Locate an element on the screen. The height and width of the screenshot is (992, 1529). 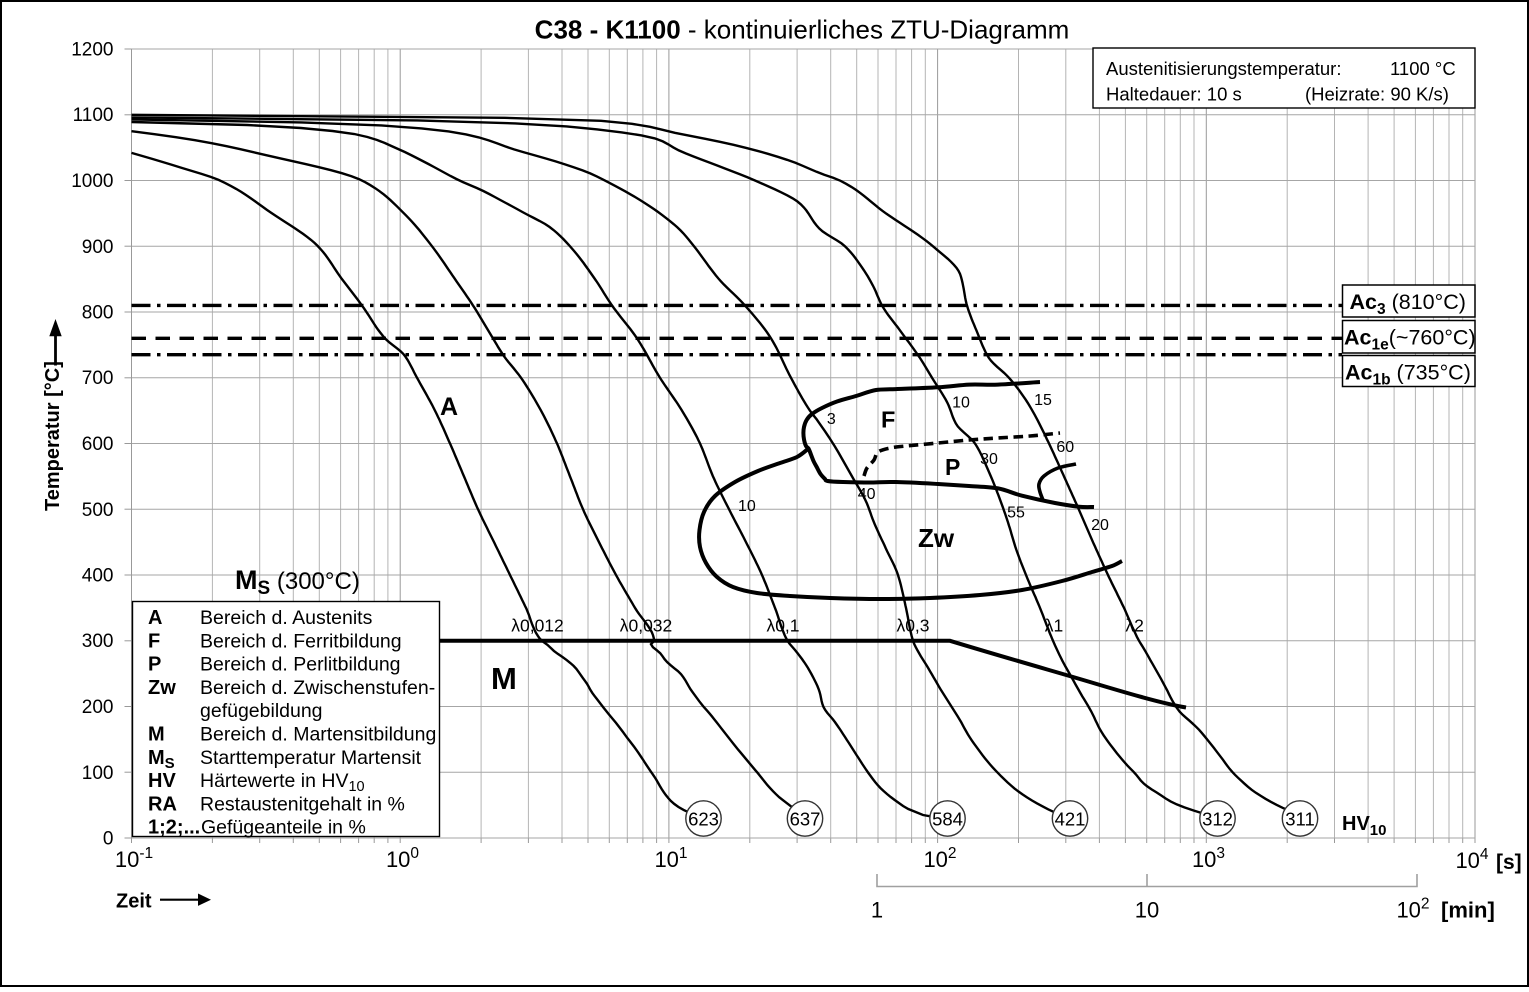
svg-text: 800 is located at coordinates (98, 313).